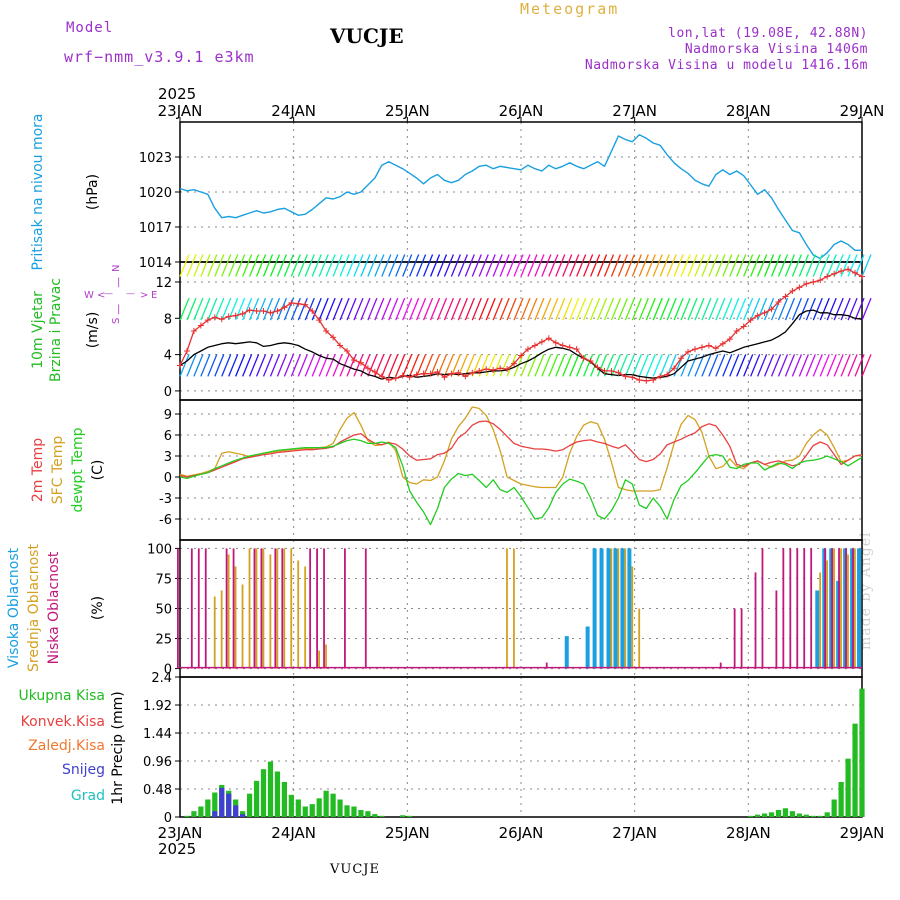 The image size is (900, 900). What do you see at coordinates (776, 49) in the screenshot?
I see `altitude-label: Nadmorska Visina 1406m` at bounding box center [776, 49].